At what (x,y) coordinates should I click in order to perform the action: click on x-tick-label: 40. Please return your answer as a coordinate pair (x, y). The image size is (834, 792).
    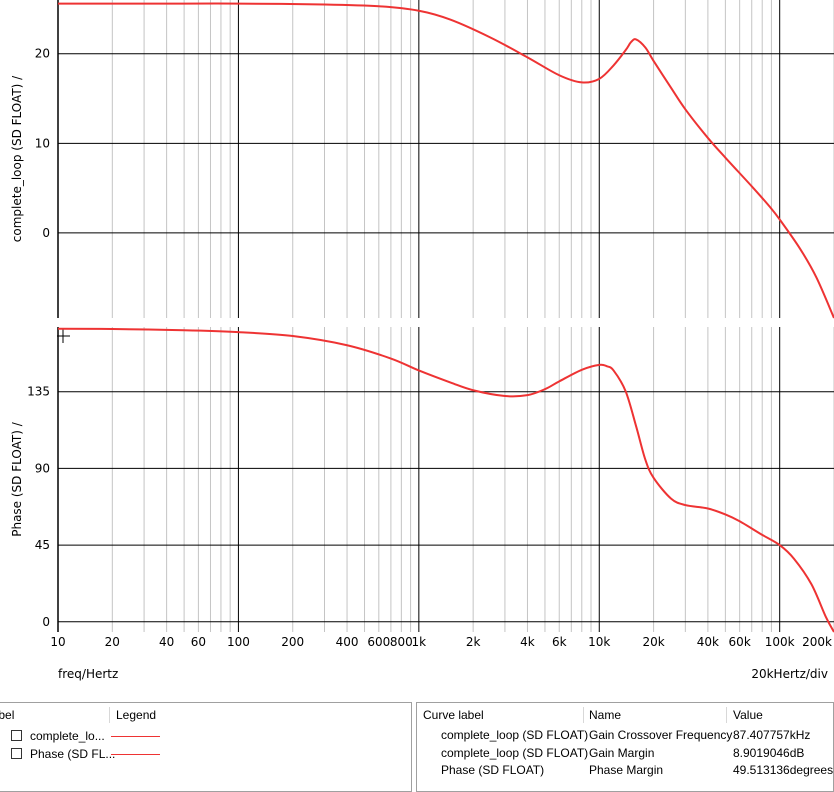
    Looking at the image, I should click on (166, 642).